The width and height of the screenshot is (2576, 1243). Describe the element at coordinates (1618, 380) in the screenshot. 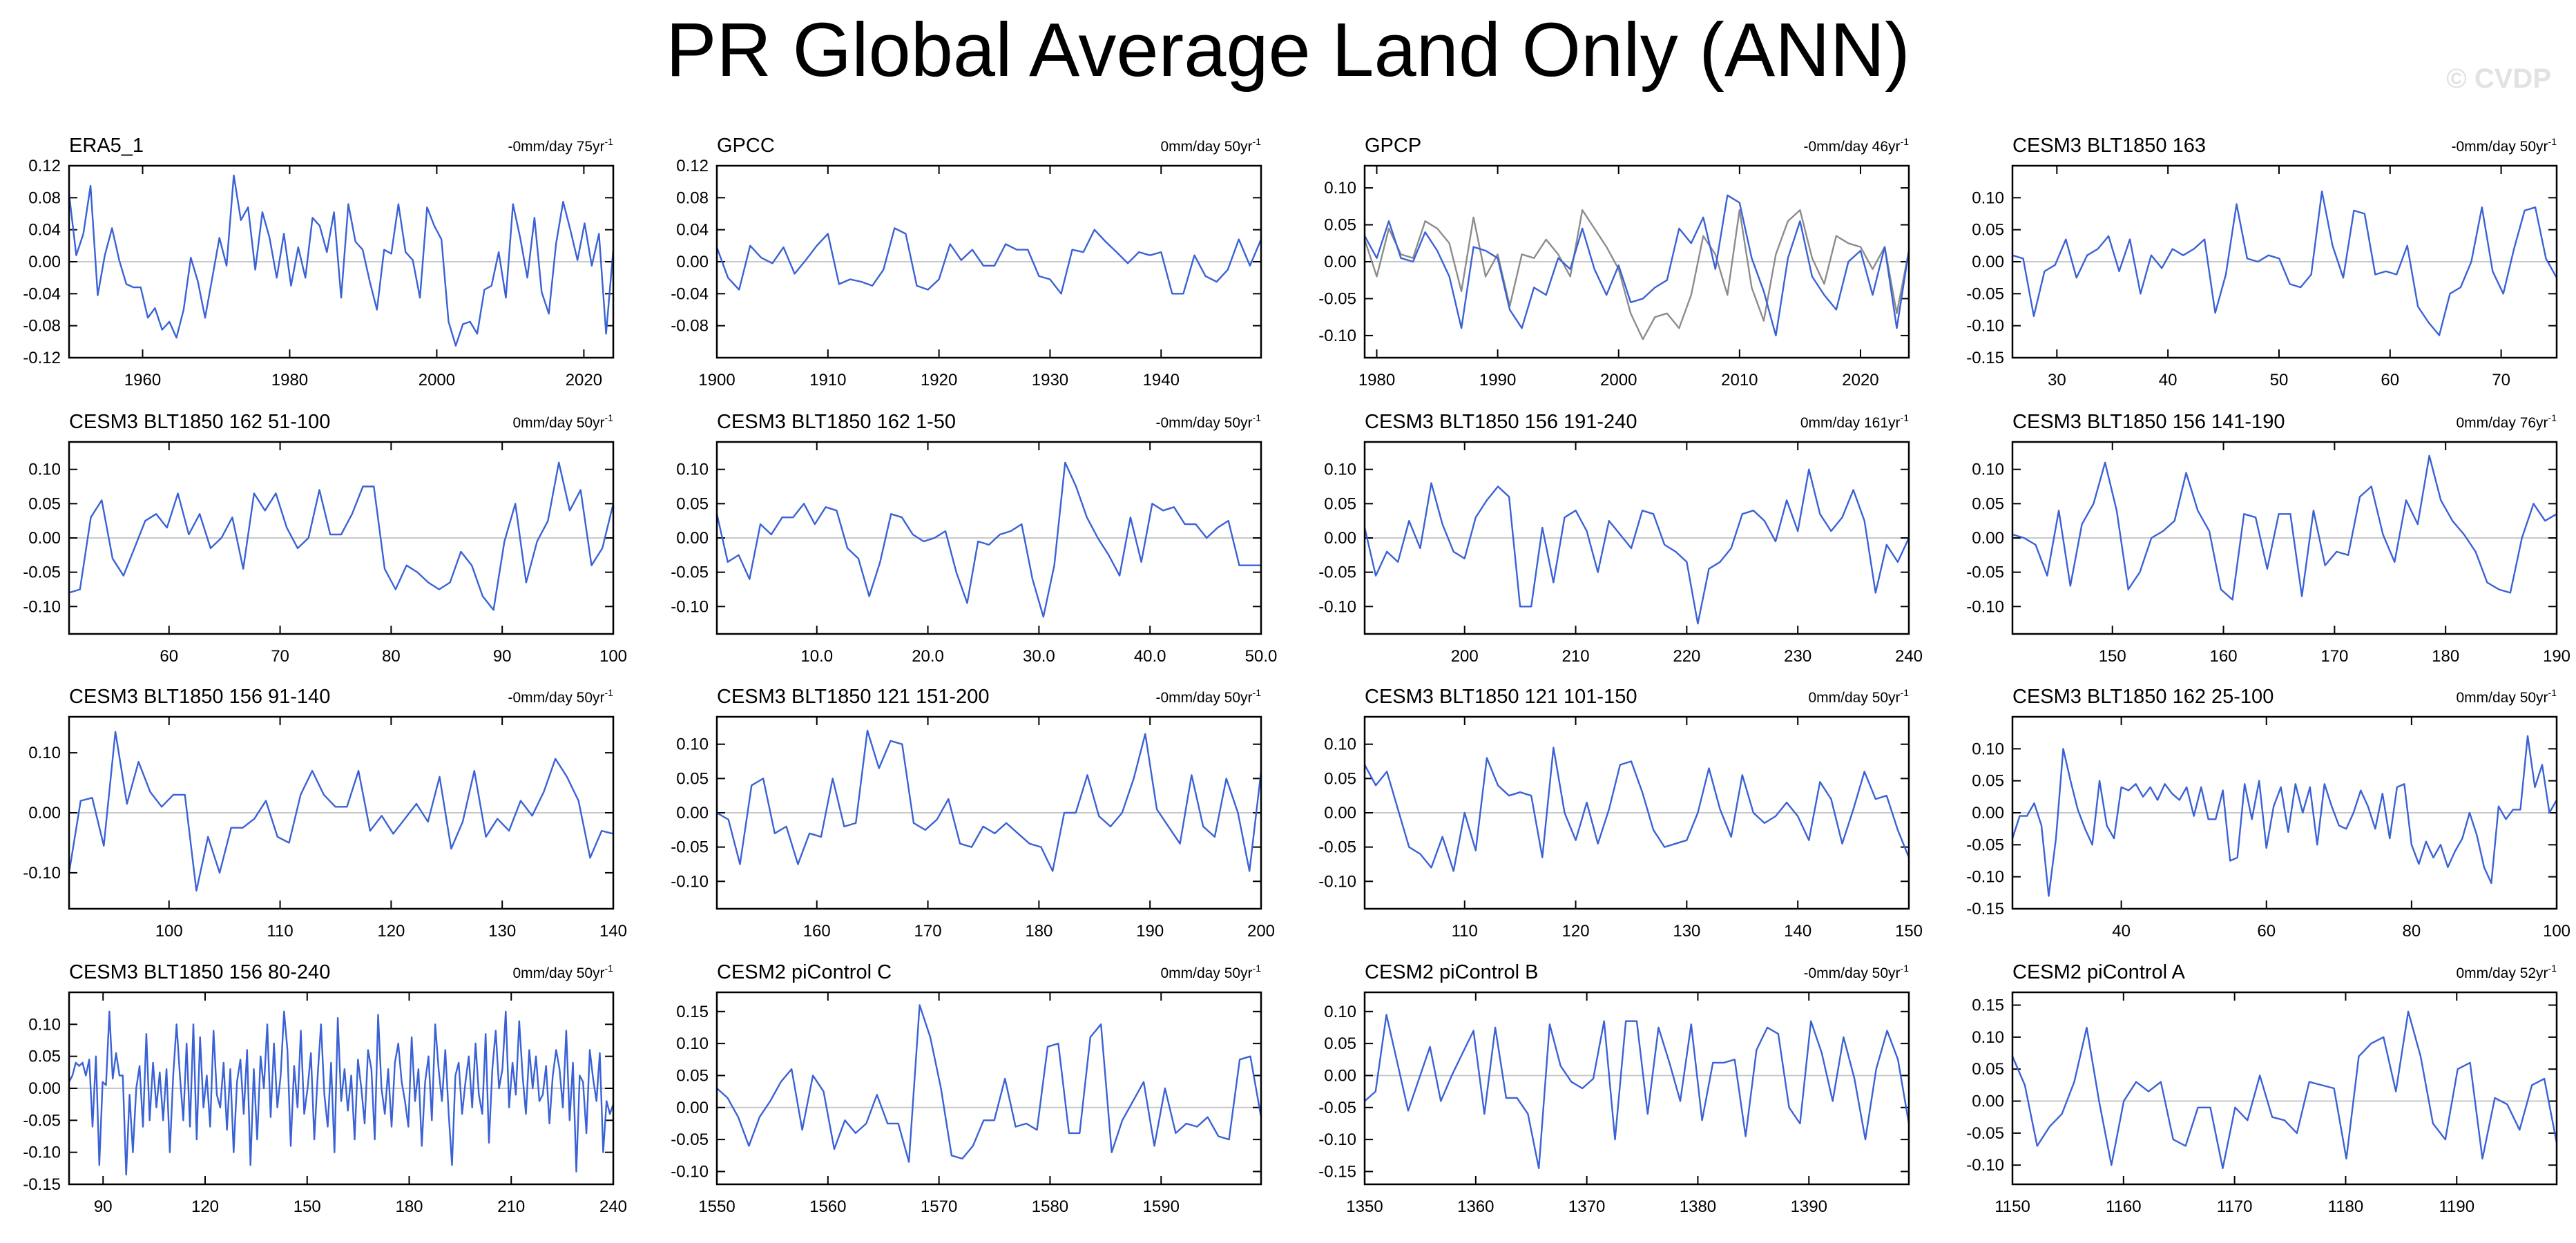

I see `x-tick-label: 2000` at that location.